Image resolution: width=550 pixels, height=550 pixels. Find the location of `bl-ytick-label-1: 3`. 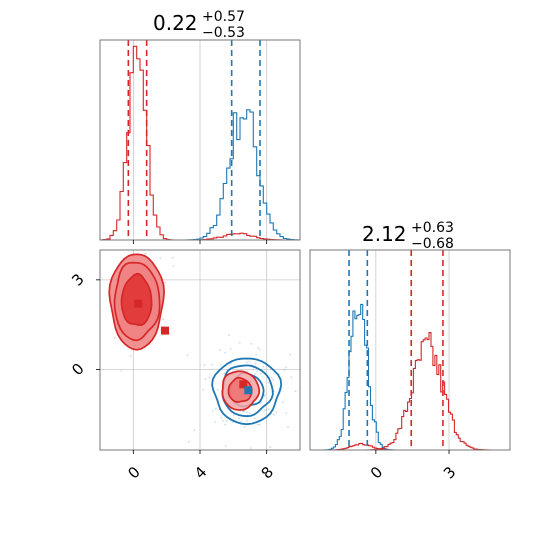

bl-ytick-label-1: 3 is located at coordinates (77, 279).